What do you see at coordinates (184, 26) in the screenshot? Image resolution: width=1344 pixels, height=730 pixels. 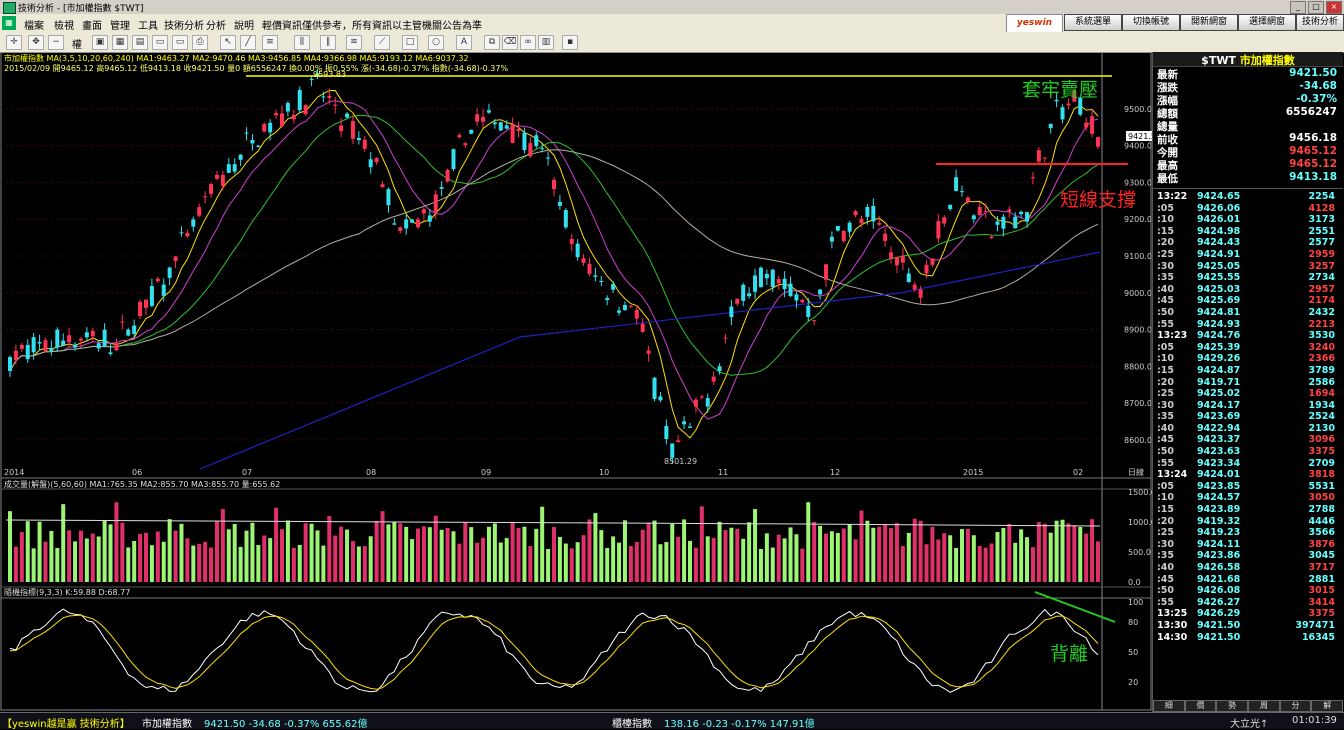 I see `menu-technical: 技術分析` at bounding box center [184, 26].